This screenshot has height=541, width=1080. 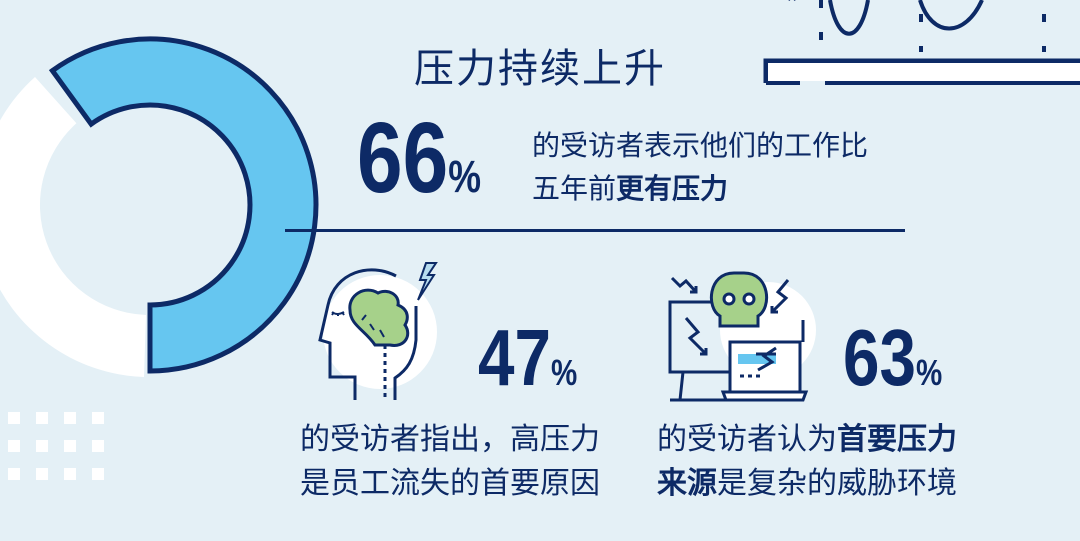 I want to click on right-stat-line2: 来源是复杂的威胁环境, so click(x=807, y=484).